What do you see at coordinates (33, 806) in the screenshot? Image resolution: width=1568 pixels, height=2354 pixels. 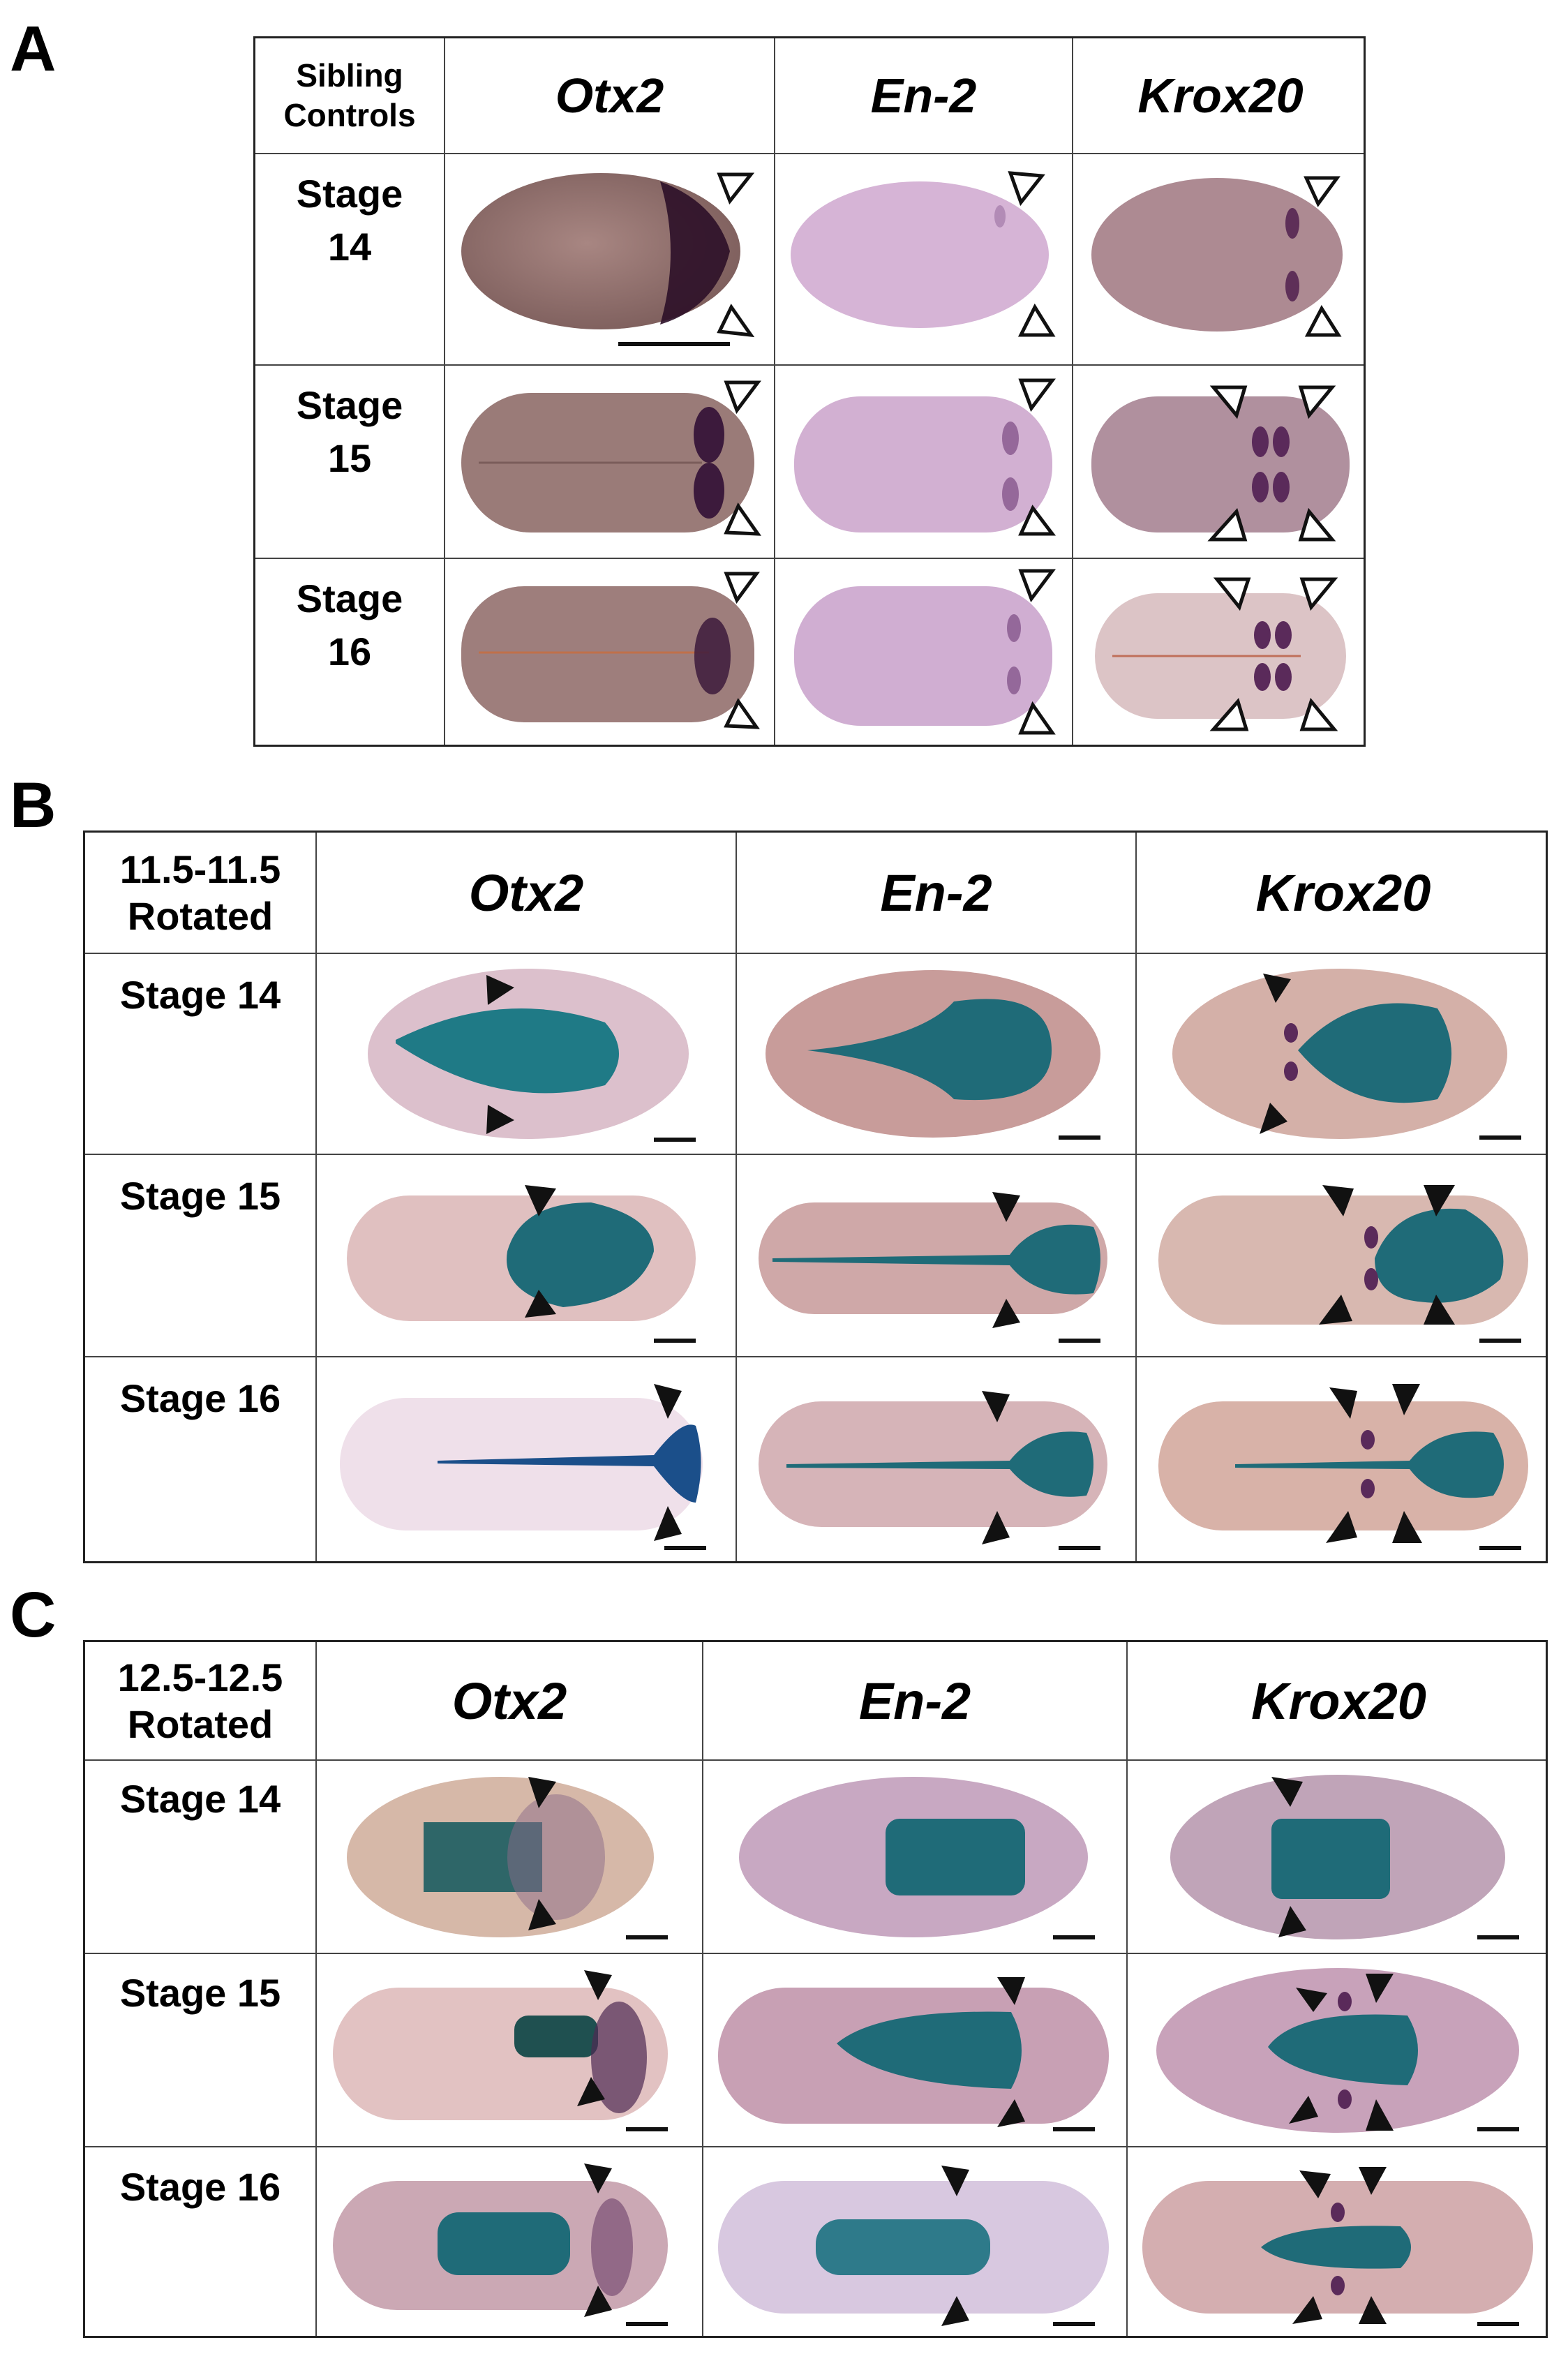 I see `panel-letter-b: B` at bounding box center [33, 806].